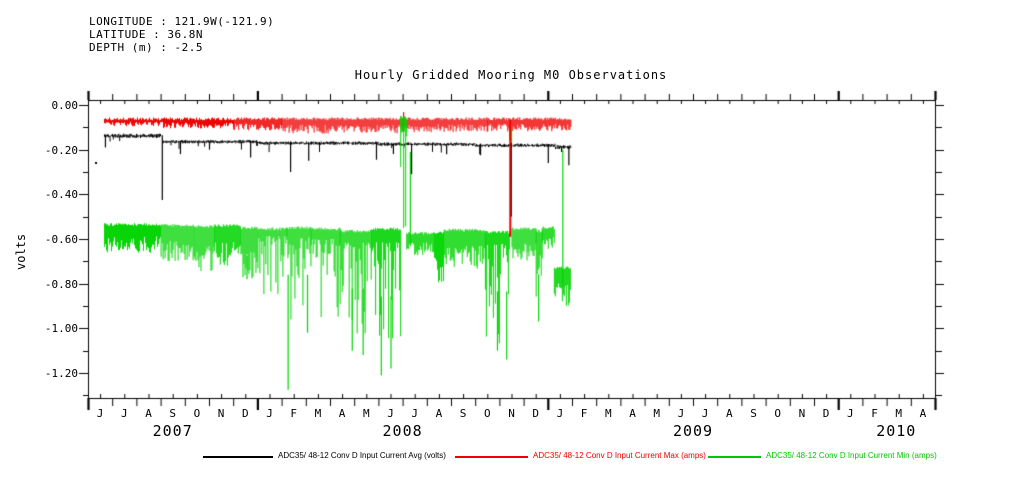 The image size is (1009, 504). Describe the element at coordinates (65, 105) in the screenshot. I see `y-tick-label: 0.00` at that location.